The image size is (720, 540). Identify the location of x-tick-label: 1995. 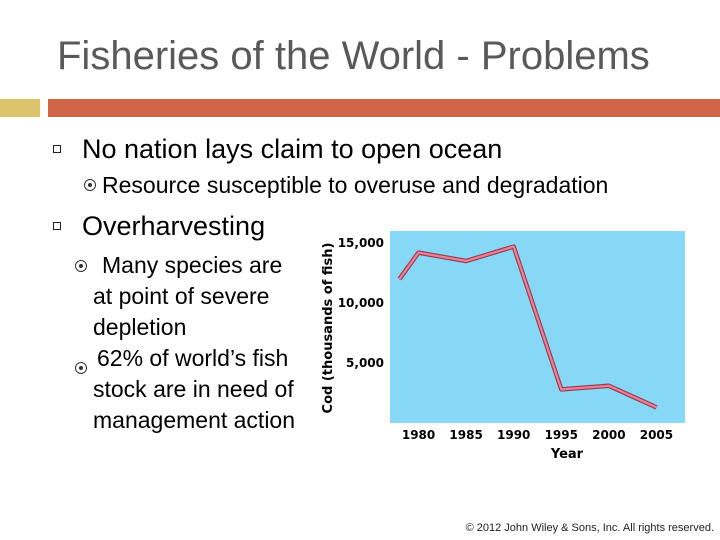
(561, 435).